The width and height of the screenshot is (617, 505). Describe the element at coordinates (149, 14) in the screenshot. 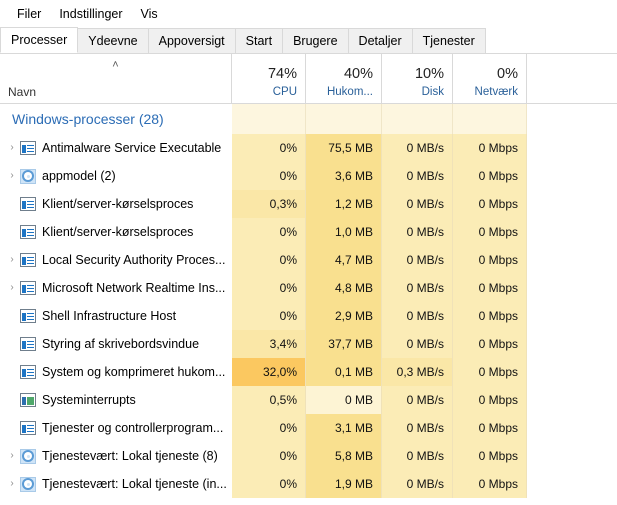

I see `menu-item-vis: Vis` at that location.